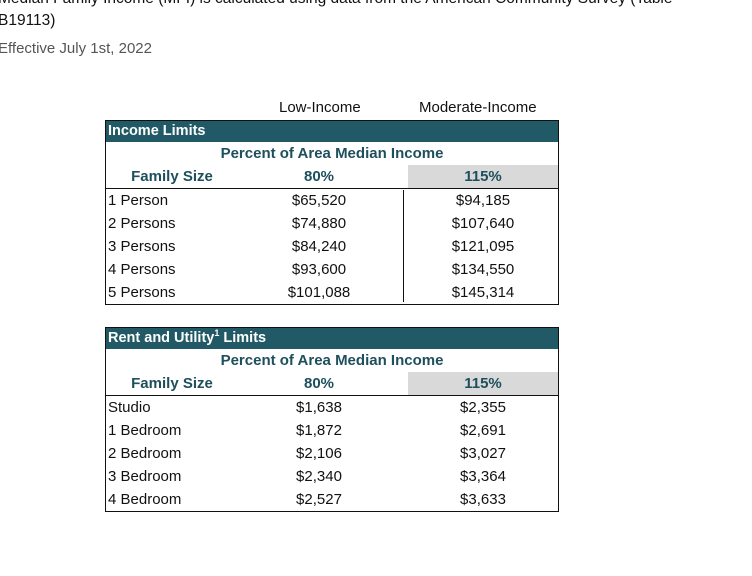  I want to click on moderate-income-cell: $3,364, so click(483, 476).